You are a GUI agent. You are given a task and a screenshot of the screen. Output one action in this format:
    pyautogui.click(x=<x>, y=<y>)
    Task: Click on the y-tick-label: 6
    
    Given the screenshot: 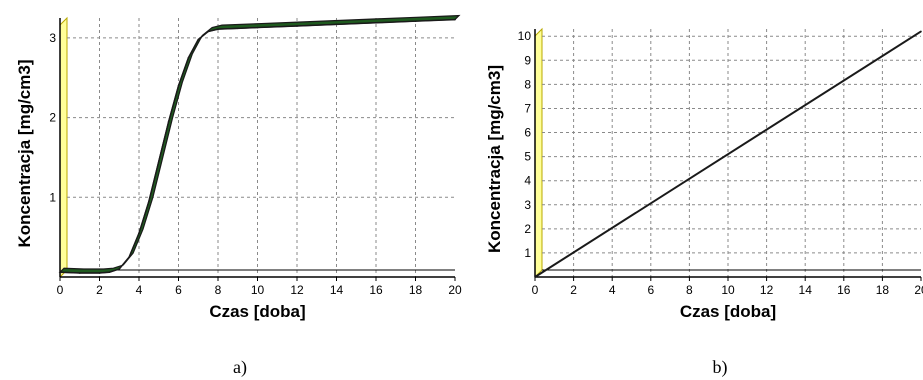 What is the action you would take?
    pyautogui.click(x=527, y=133)
    